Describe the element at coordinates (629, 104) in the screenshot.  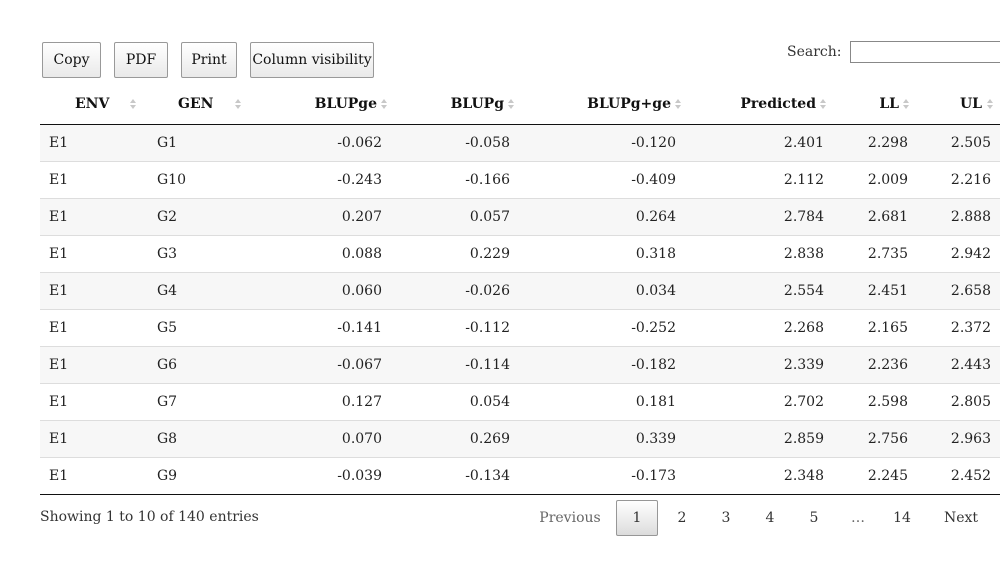
I see `column-header-label: BLUPg+ge` at that location.